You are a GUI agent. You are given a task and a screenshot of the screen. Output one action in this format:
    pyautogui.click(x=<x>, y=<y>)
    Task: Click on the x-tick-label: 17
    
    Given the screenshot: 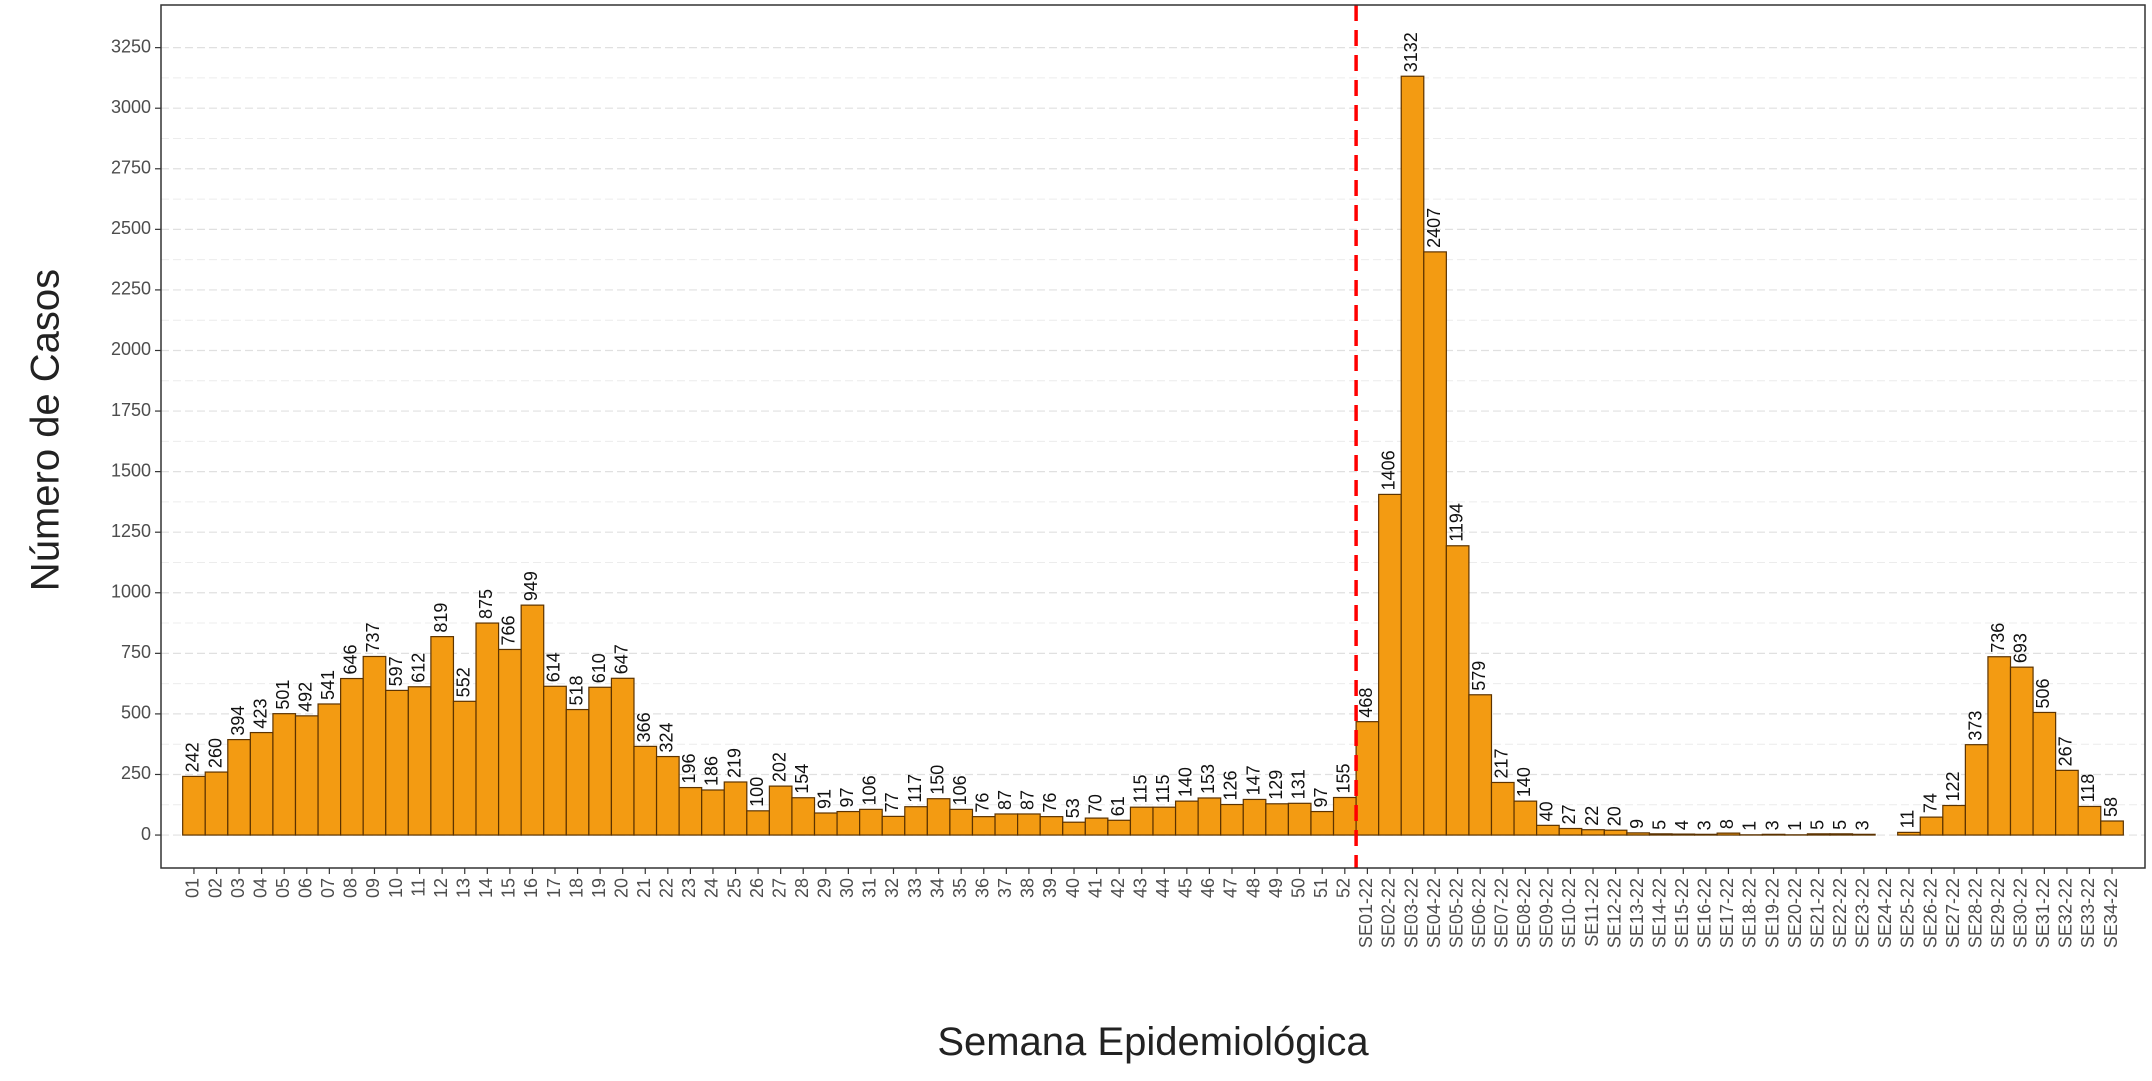 What is the action you would take?
    pyautogui.click(x=554, y=888)
    